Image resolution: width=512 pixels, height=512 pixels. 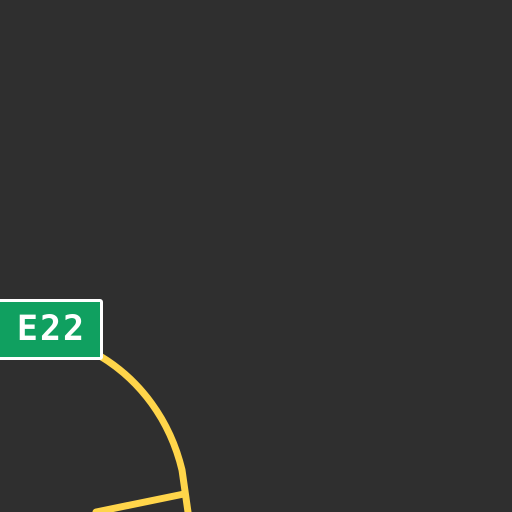 What do you see at coordinates (140, 501) in the screenshot?
I see `road-branch` at bounding box center [140, 501].